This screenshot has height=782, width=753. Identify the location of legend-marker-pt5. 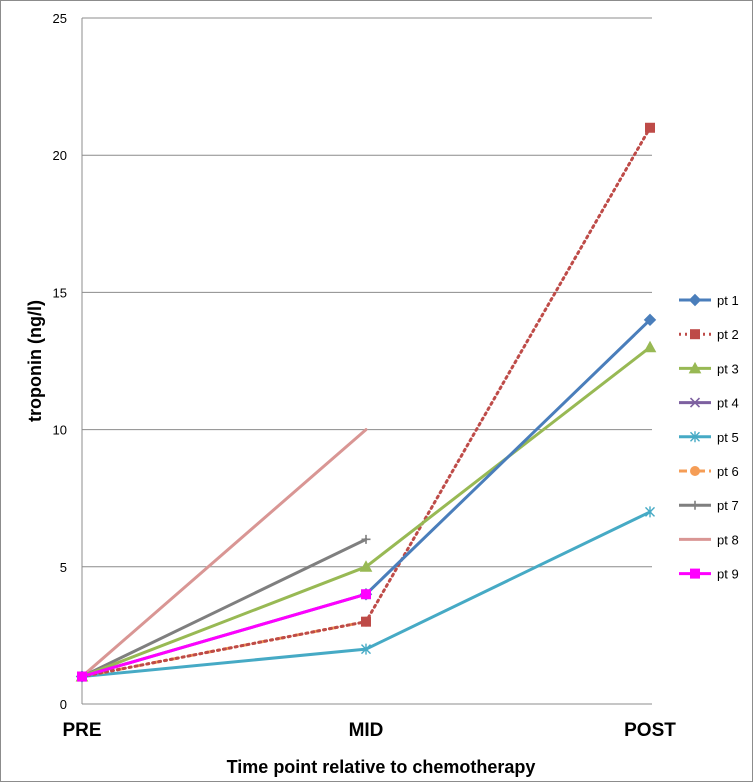
(695, 437).